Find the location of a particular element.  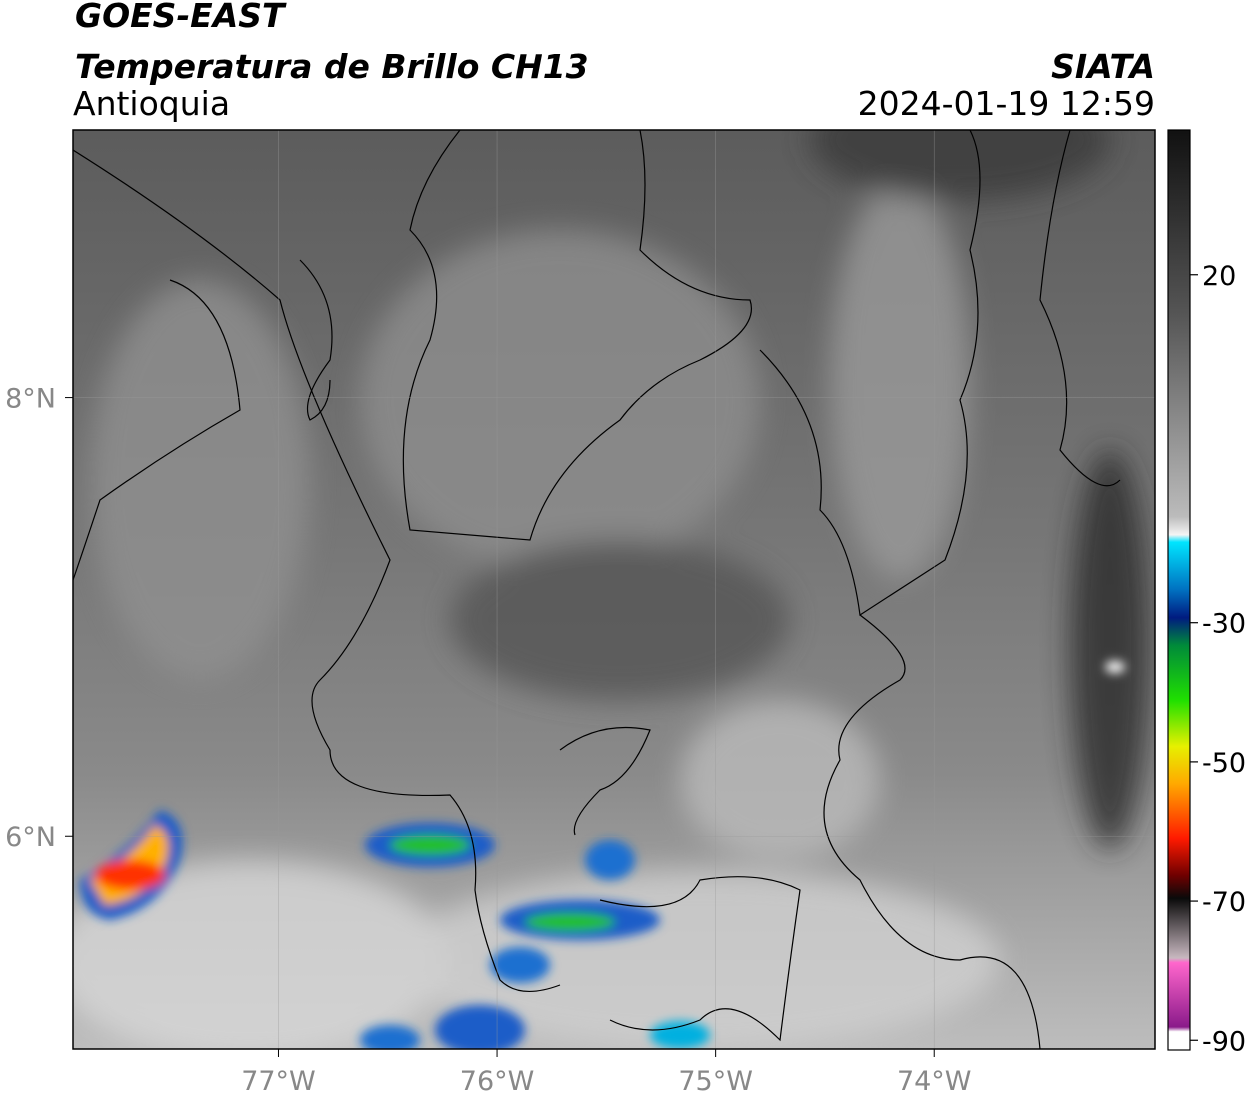

colorbar-tick-label: -90 is located at coordinates (1224, 1041).